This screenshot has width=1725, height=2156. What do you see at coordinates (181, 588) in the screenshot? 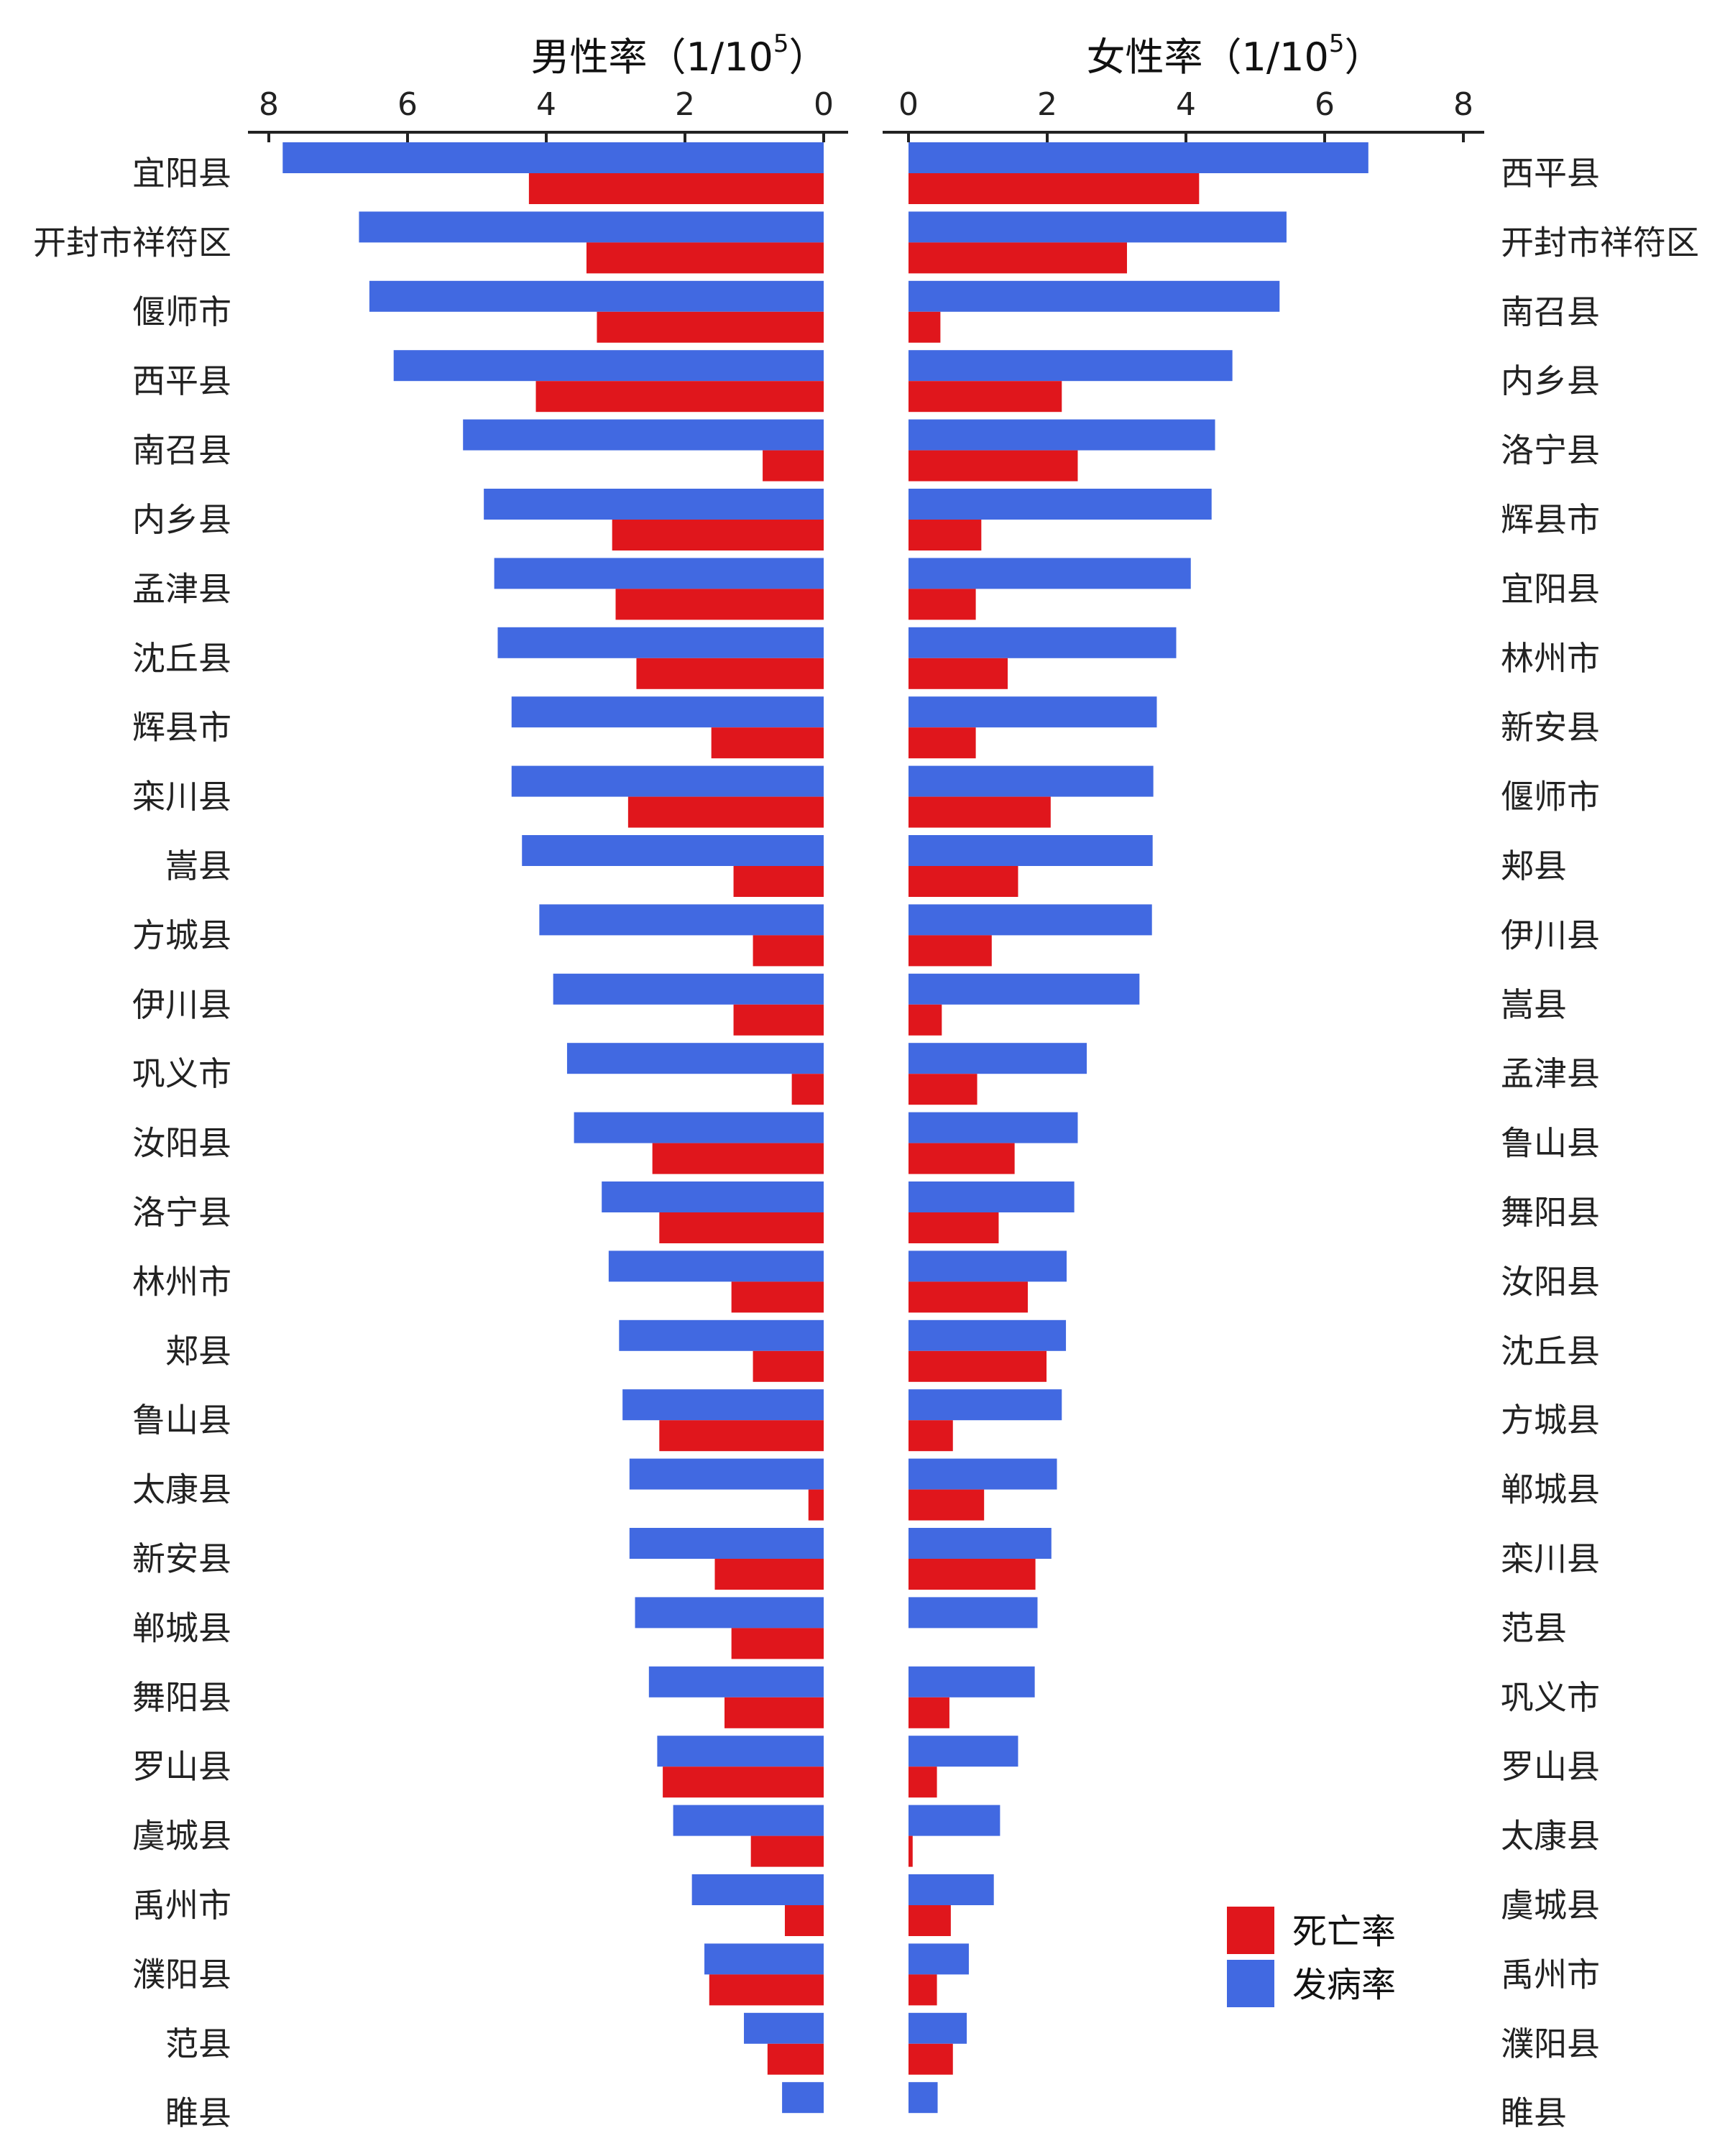
I see `male-category-label: 孟津县` at bounding box center [181, 588].